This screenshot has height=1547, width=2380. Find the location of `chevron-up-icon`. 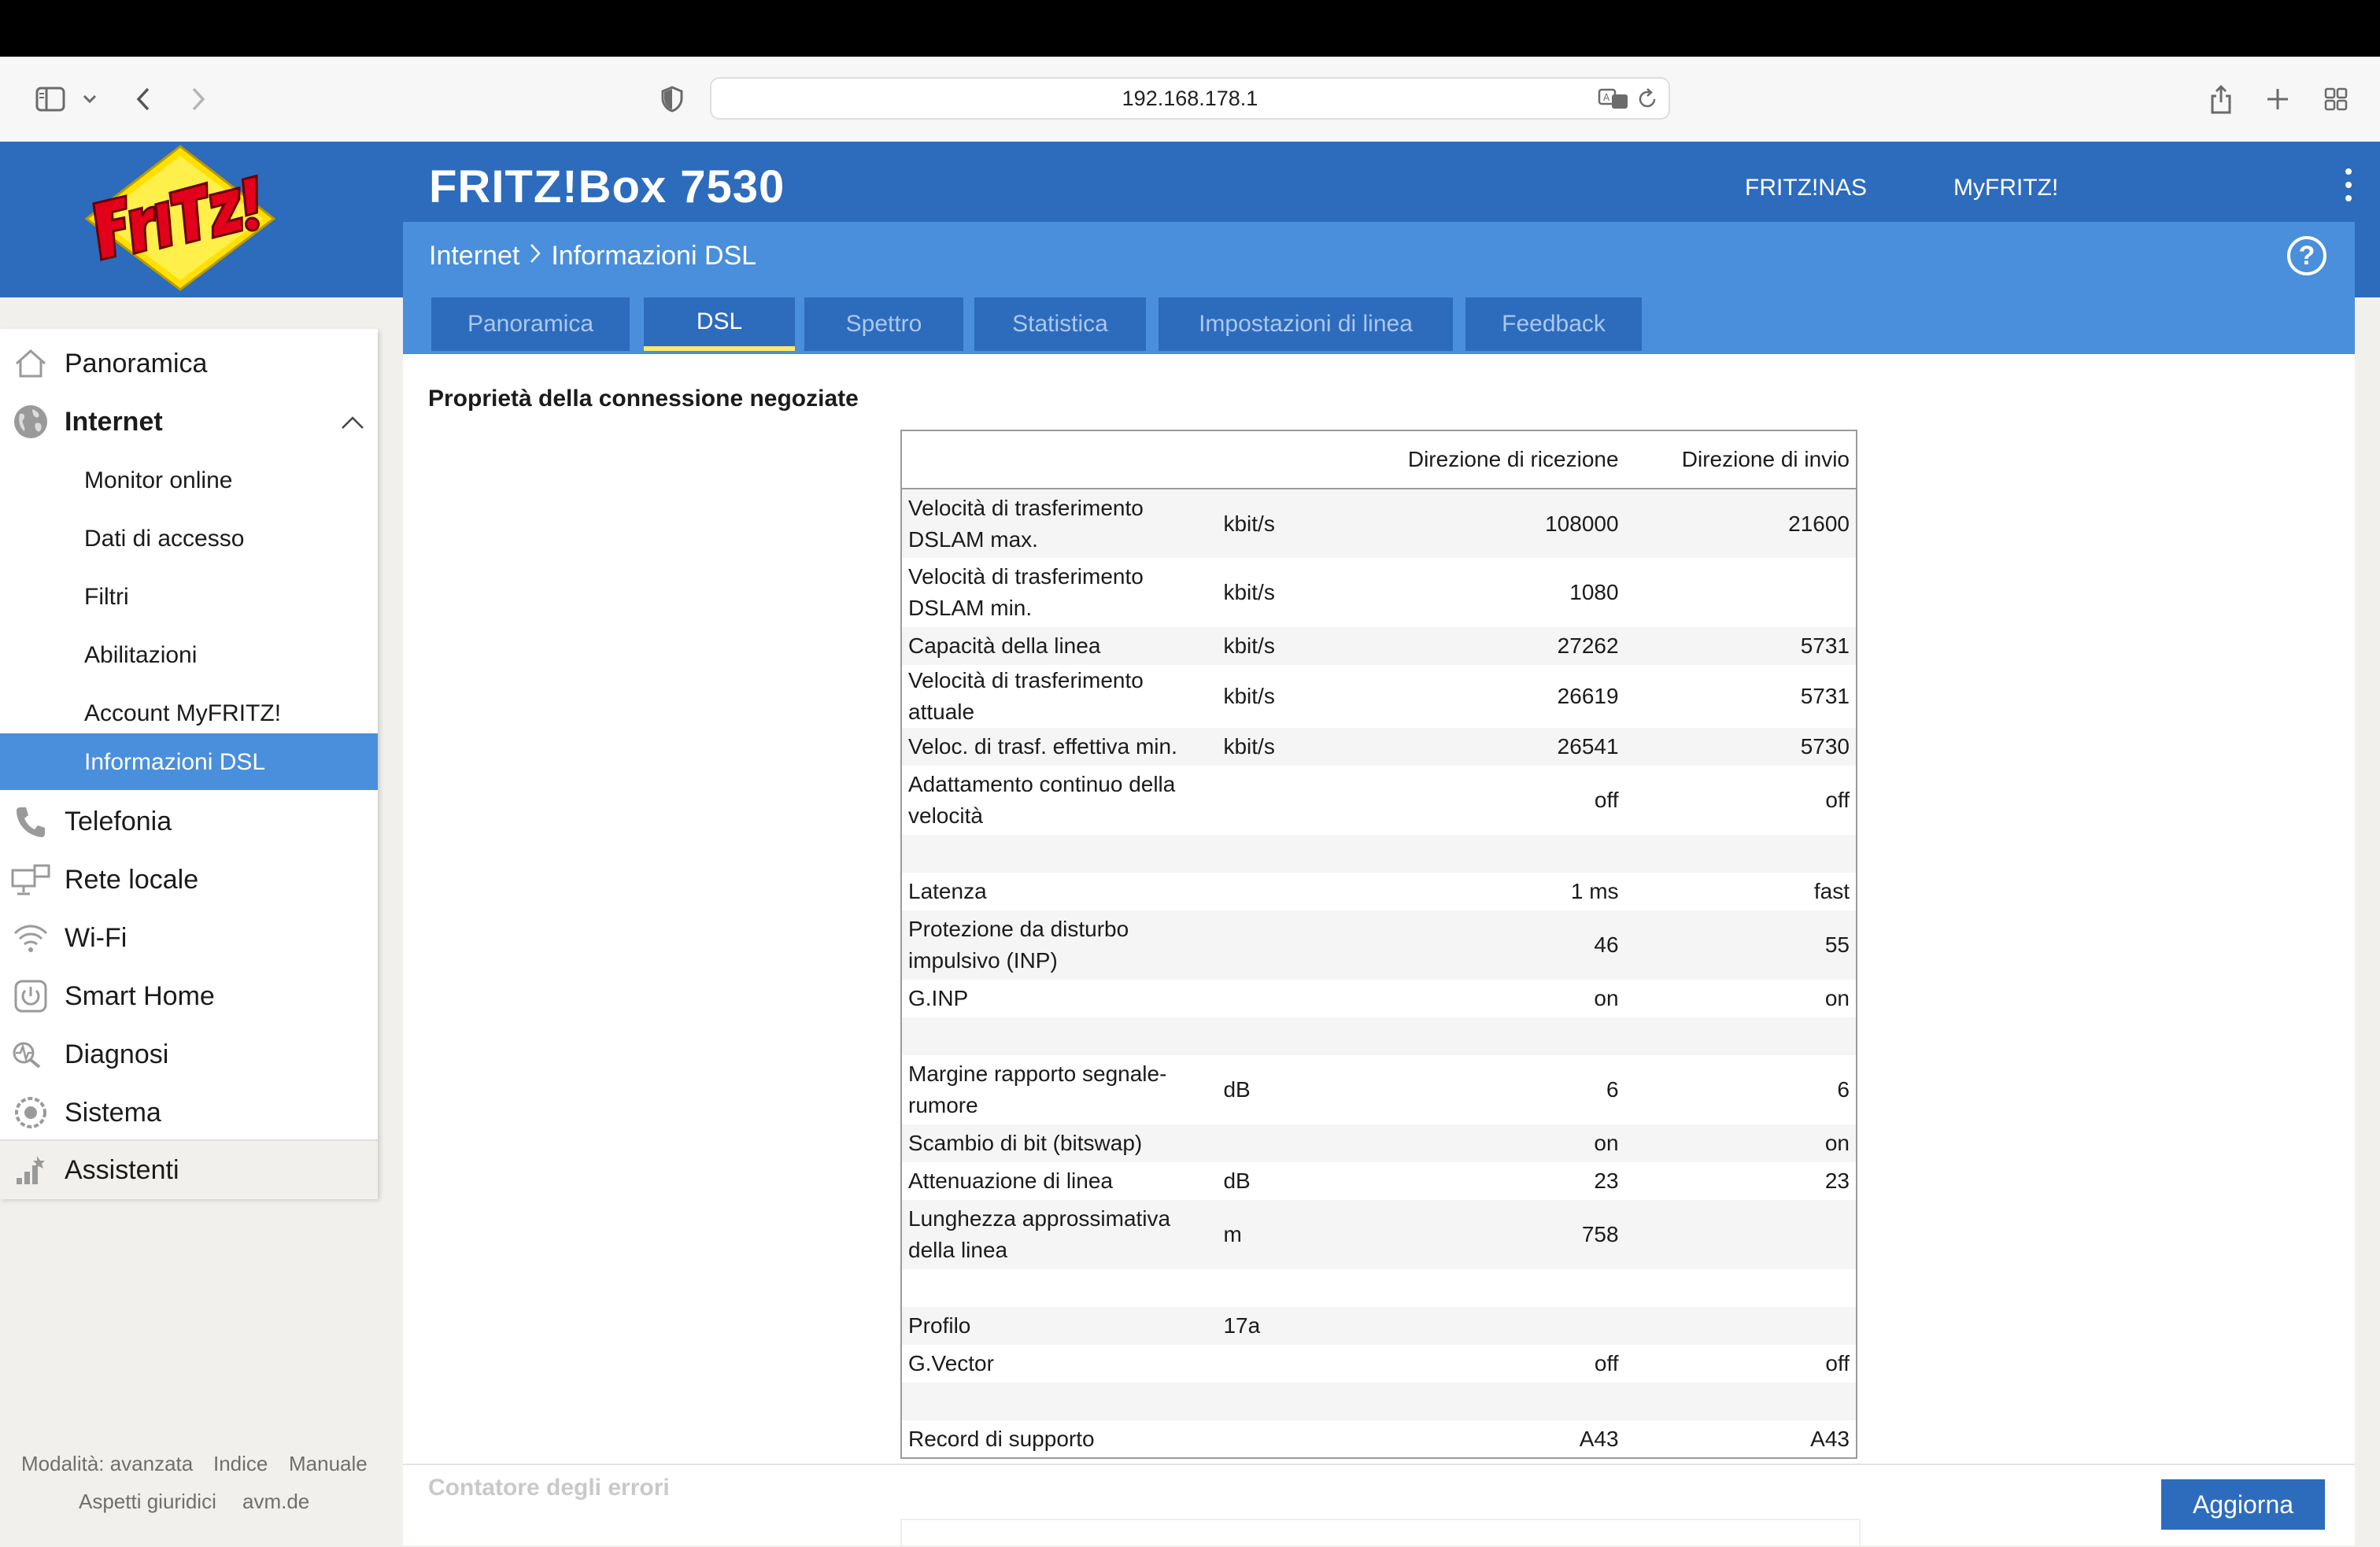

chevron-up-icon is located at coordinates (352, 422).